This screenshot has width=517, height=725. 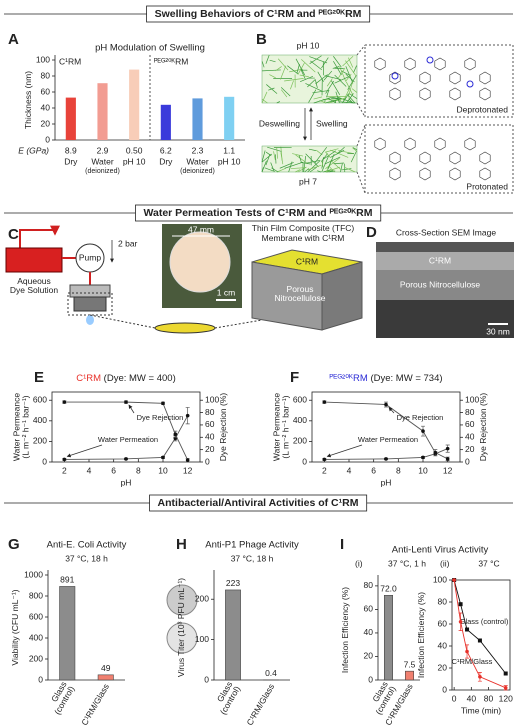 What do you see at coordinates (261, 703) in the screenshot?
I see `x-tick-label: C¹RM/Glass` at bounding box center [261, 703].